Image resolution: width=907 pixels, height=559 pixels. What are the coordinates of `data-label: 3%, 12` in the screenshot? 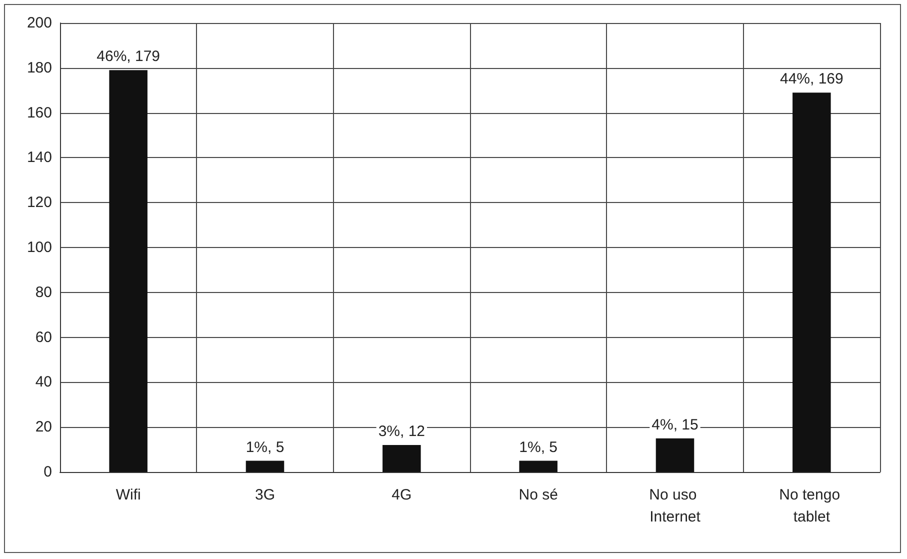 It's located at (402, 431).